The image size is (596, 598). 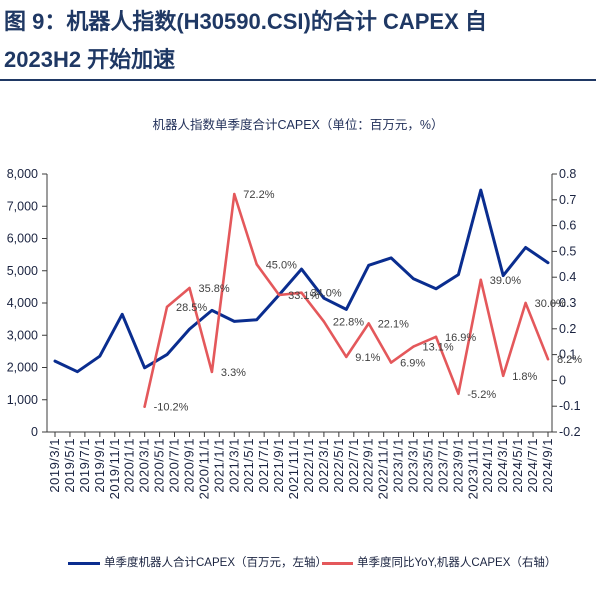 I want to click on x-tick-label: 2023/3/1, so click(x=413, y=465).